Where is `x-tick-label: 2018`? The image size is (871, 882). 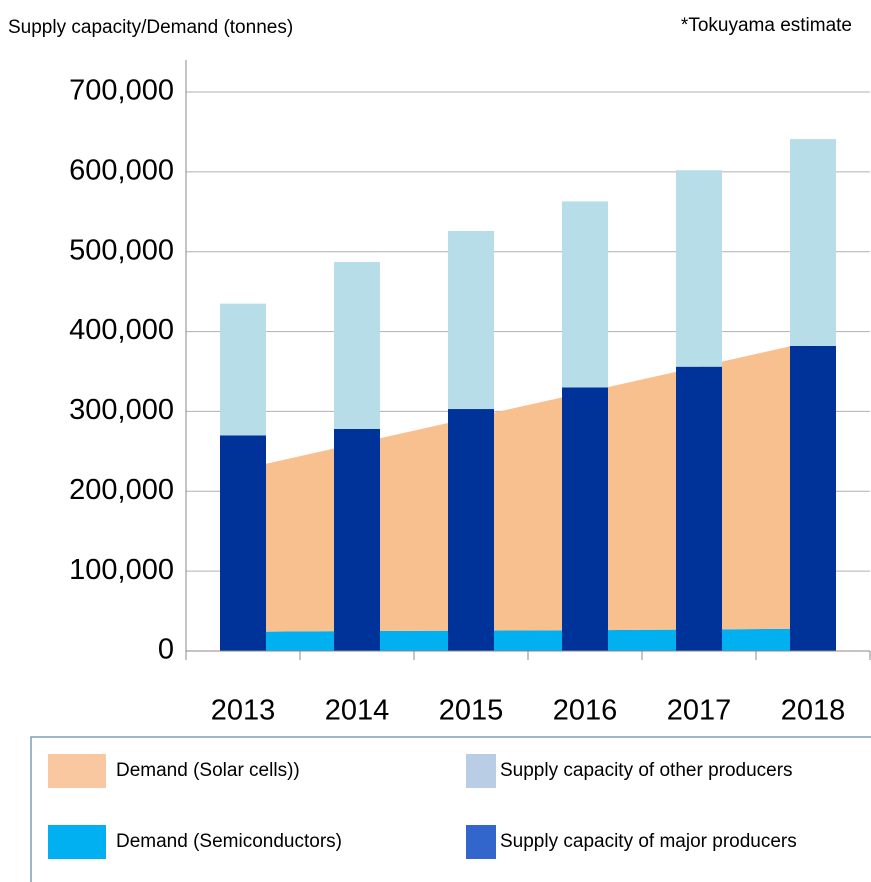
x-tick-label: 2018 is located at coordinates (813, 711).